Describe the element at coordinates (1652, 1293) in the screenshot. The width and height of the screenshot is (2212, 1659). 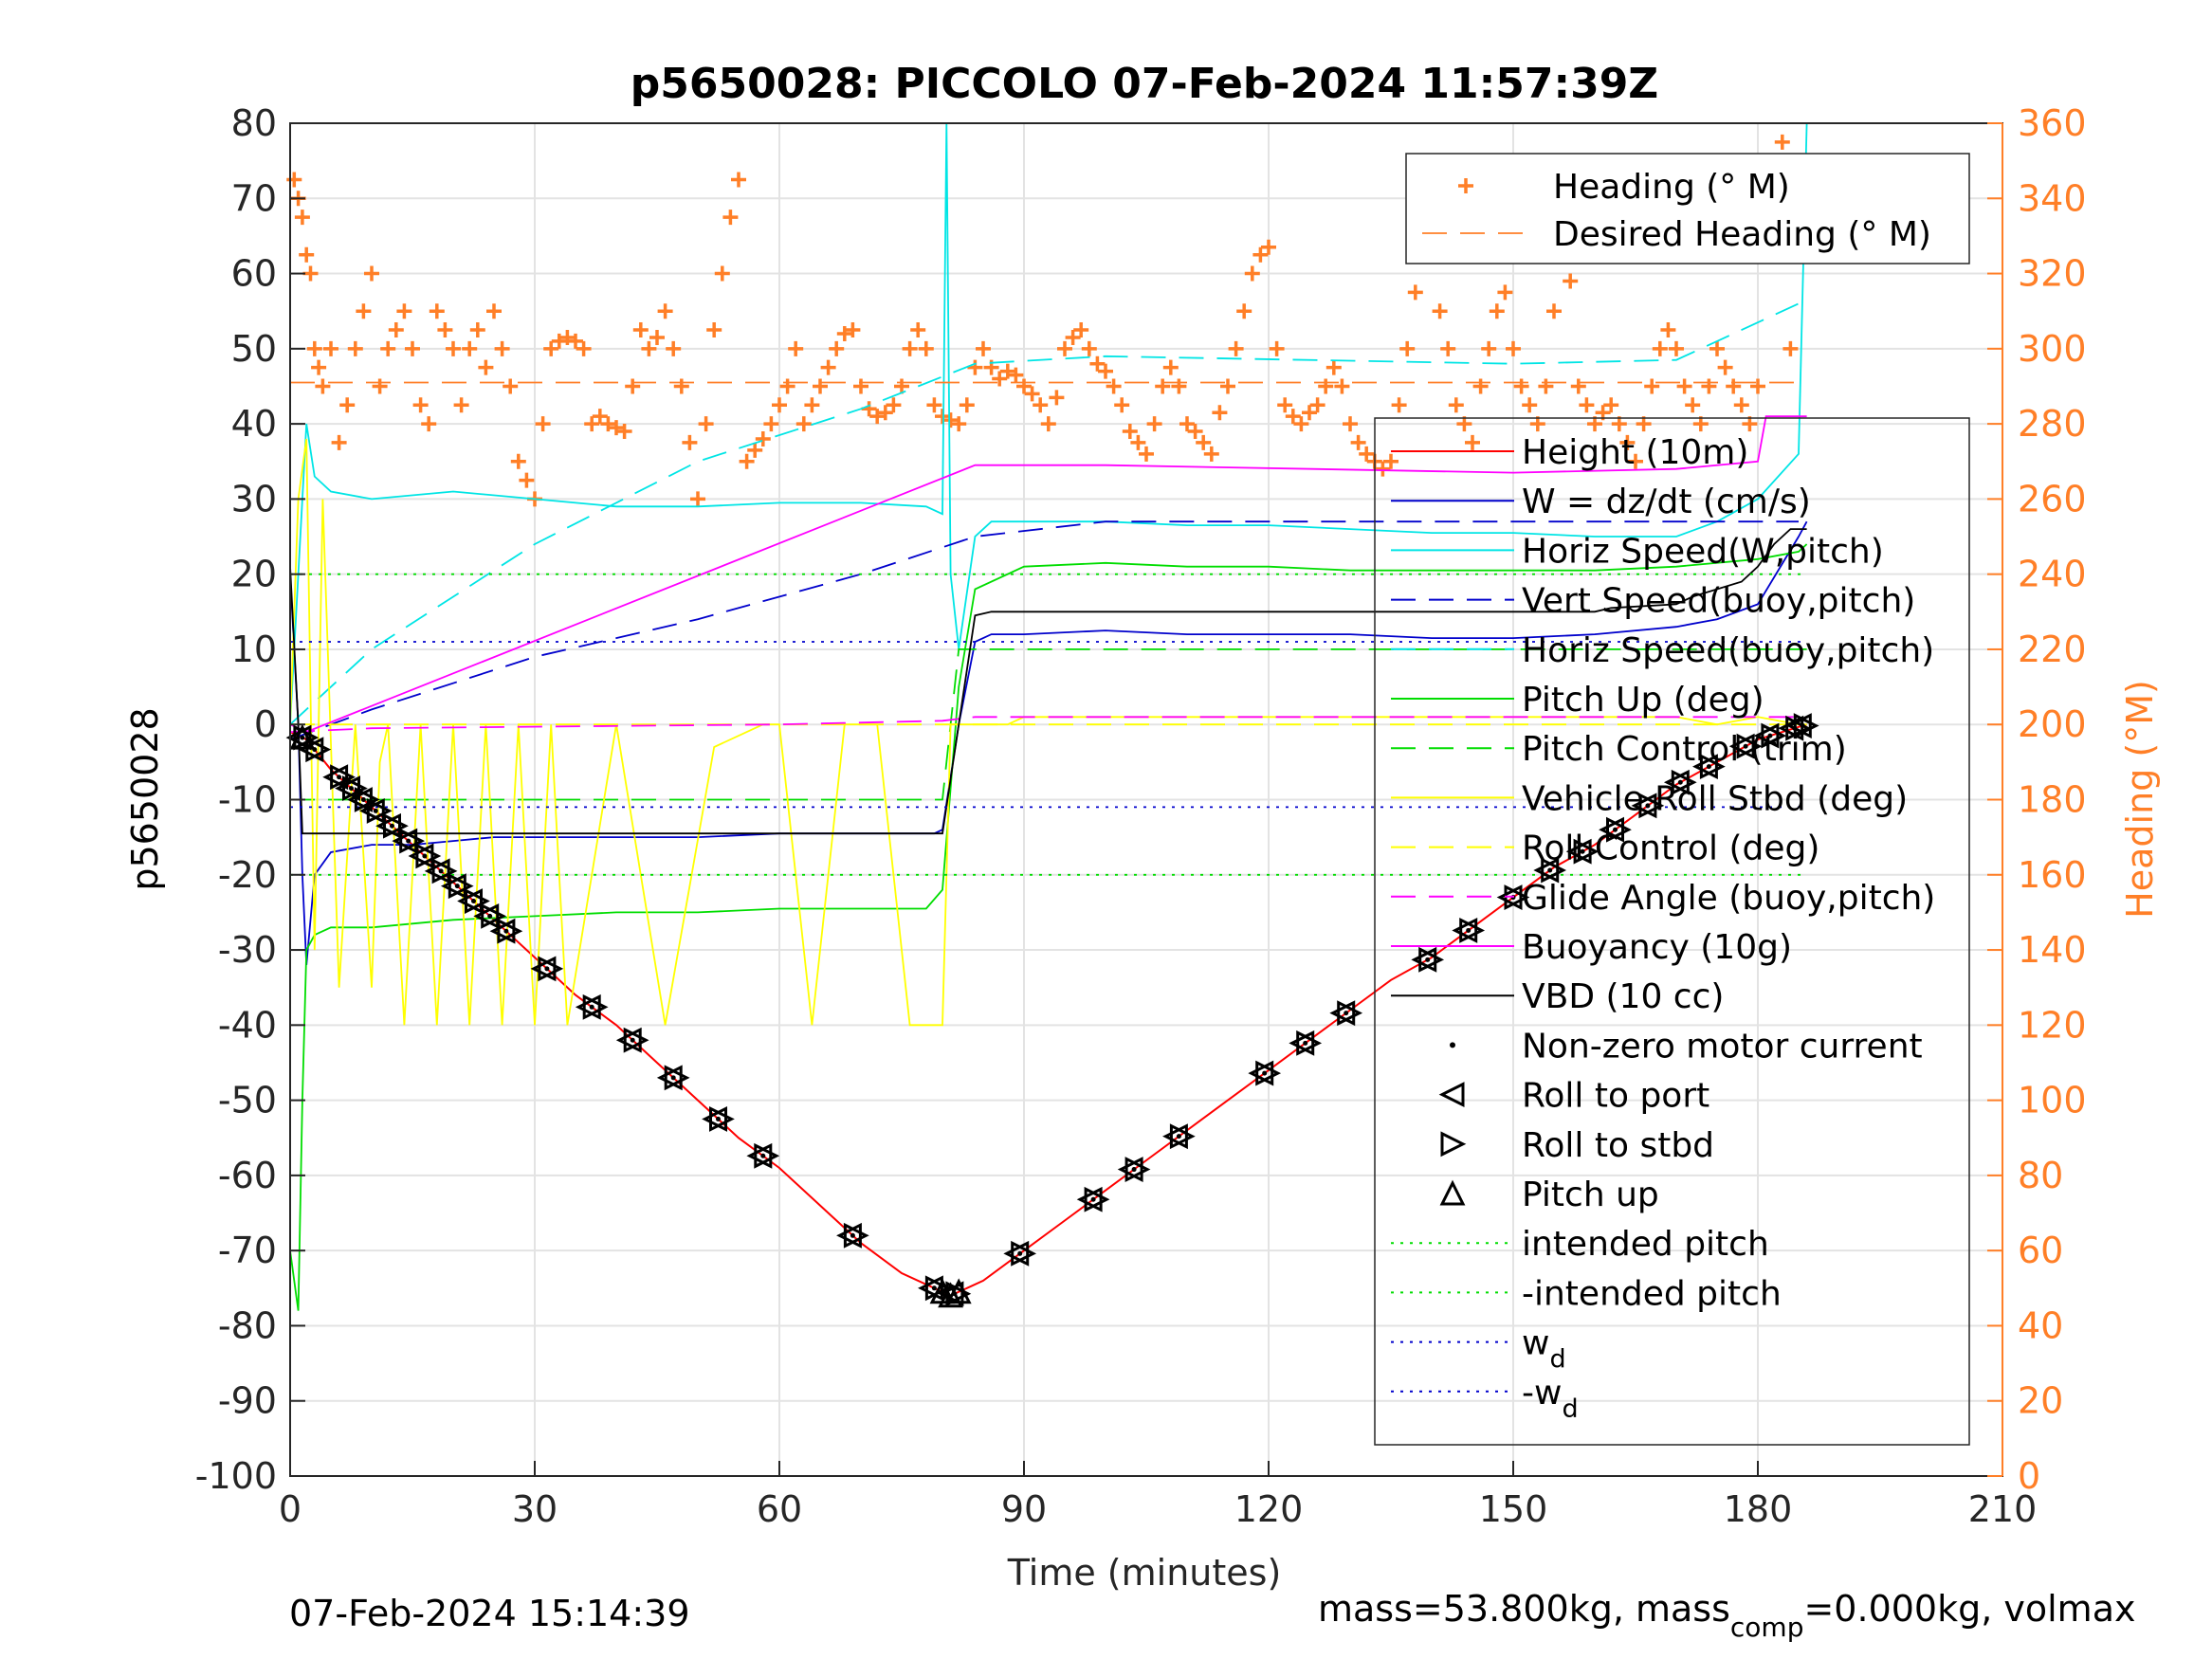
I see `legend-label: -intended pitch` at that location.